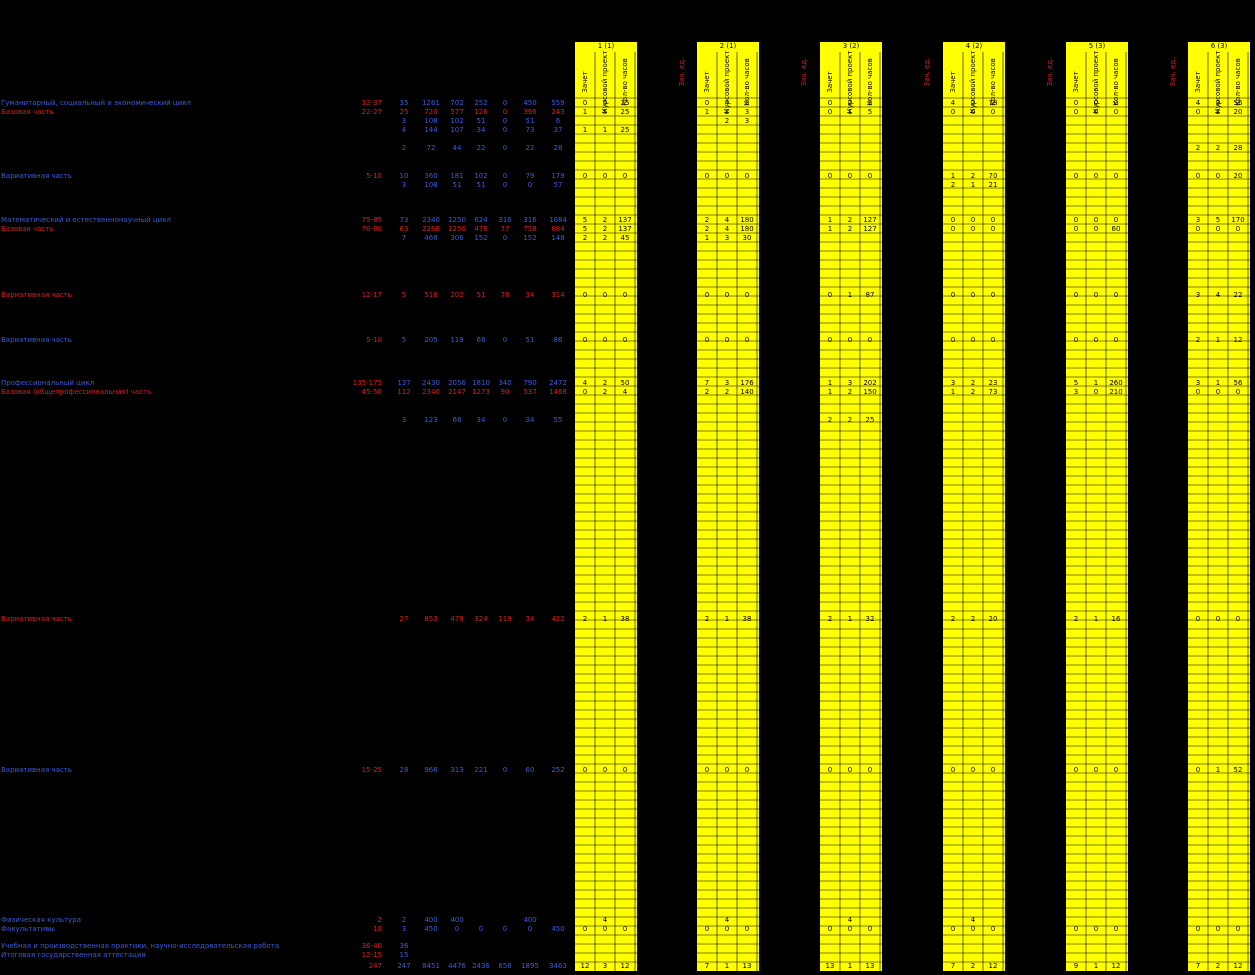 The height and width of the screenshot is (975, 1255). What do you see at coordinates (403, 392) in the screenshot?
I see `cell-value: 112` at bounding box center [403, 392].